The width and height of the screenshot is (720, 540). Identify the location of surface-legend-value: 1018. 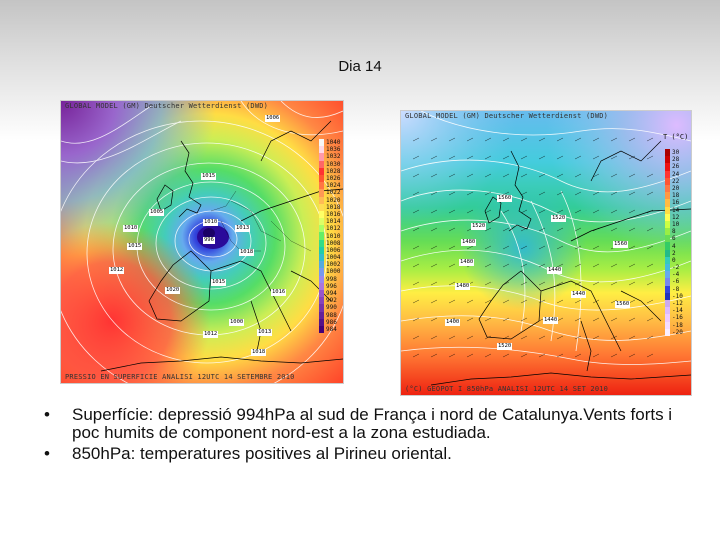
(333, 207).